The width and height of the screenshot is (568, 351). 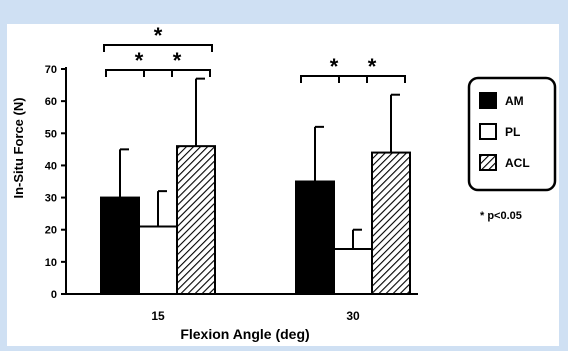 What do you see at coordinates (488, 131) in the screenshot?
I see `legend-swatch-pl` at bounding box center [488, 131].